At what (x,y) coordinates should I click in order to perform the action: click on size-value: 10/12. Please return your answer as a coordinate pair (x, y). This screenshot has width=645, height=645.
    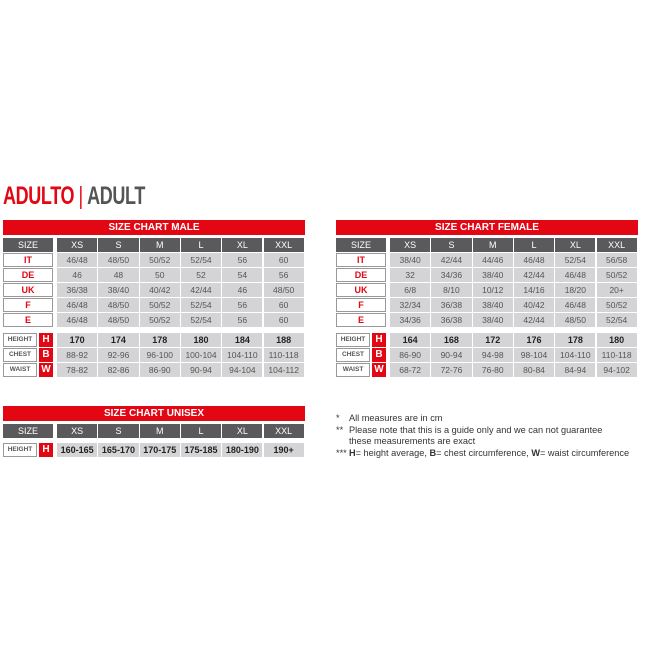
    Looking at the image, I should click on (492, 290).